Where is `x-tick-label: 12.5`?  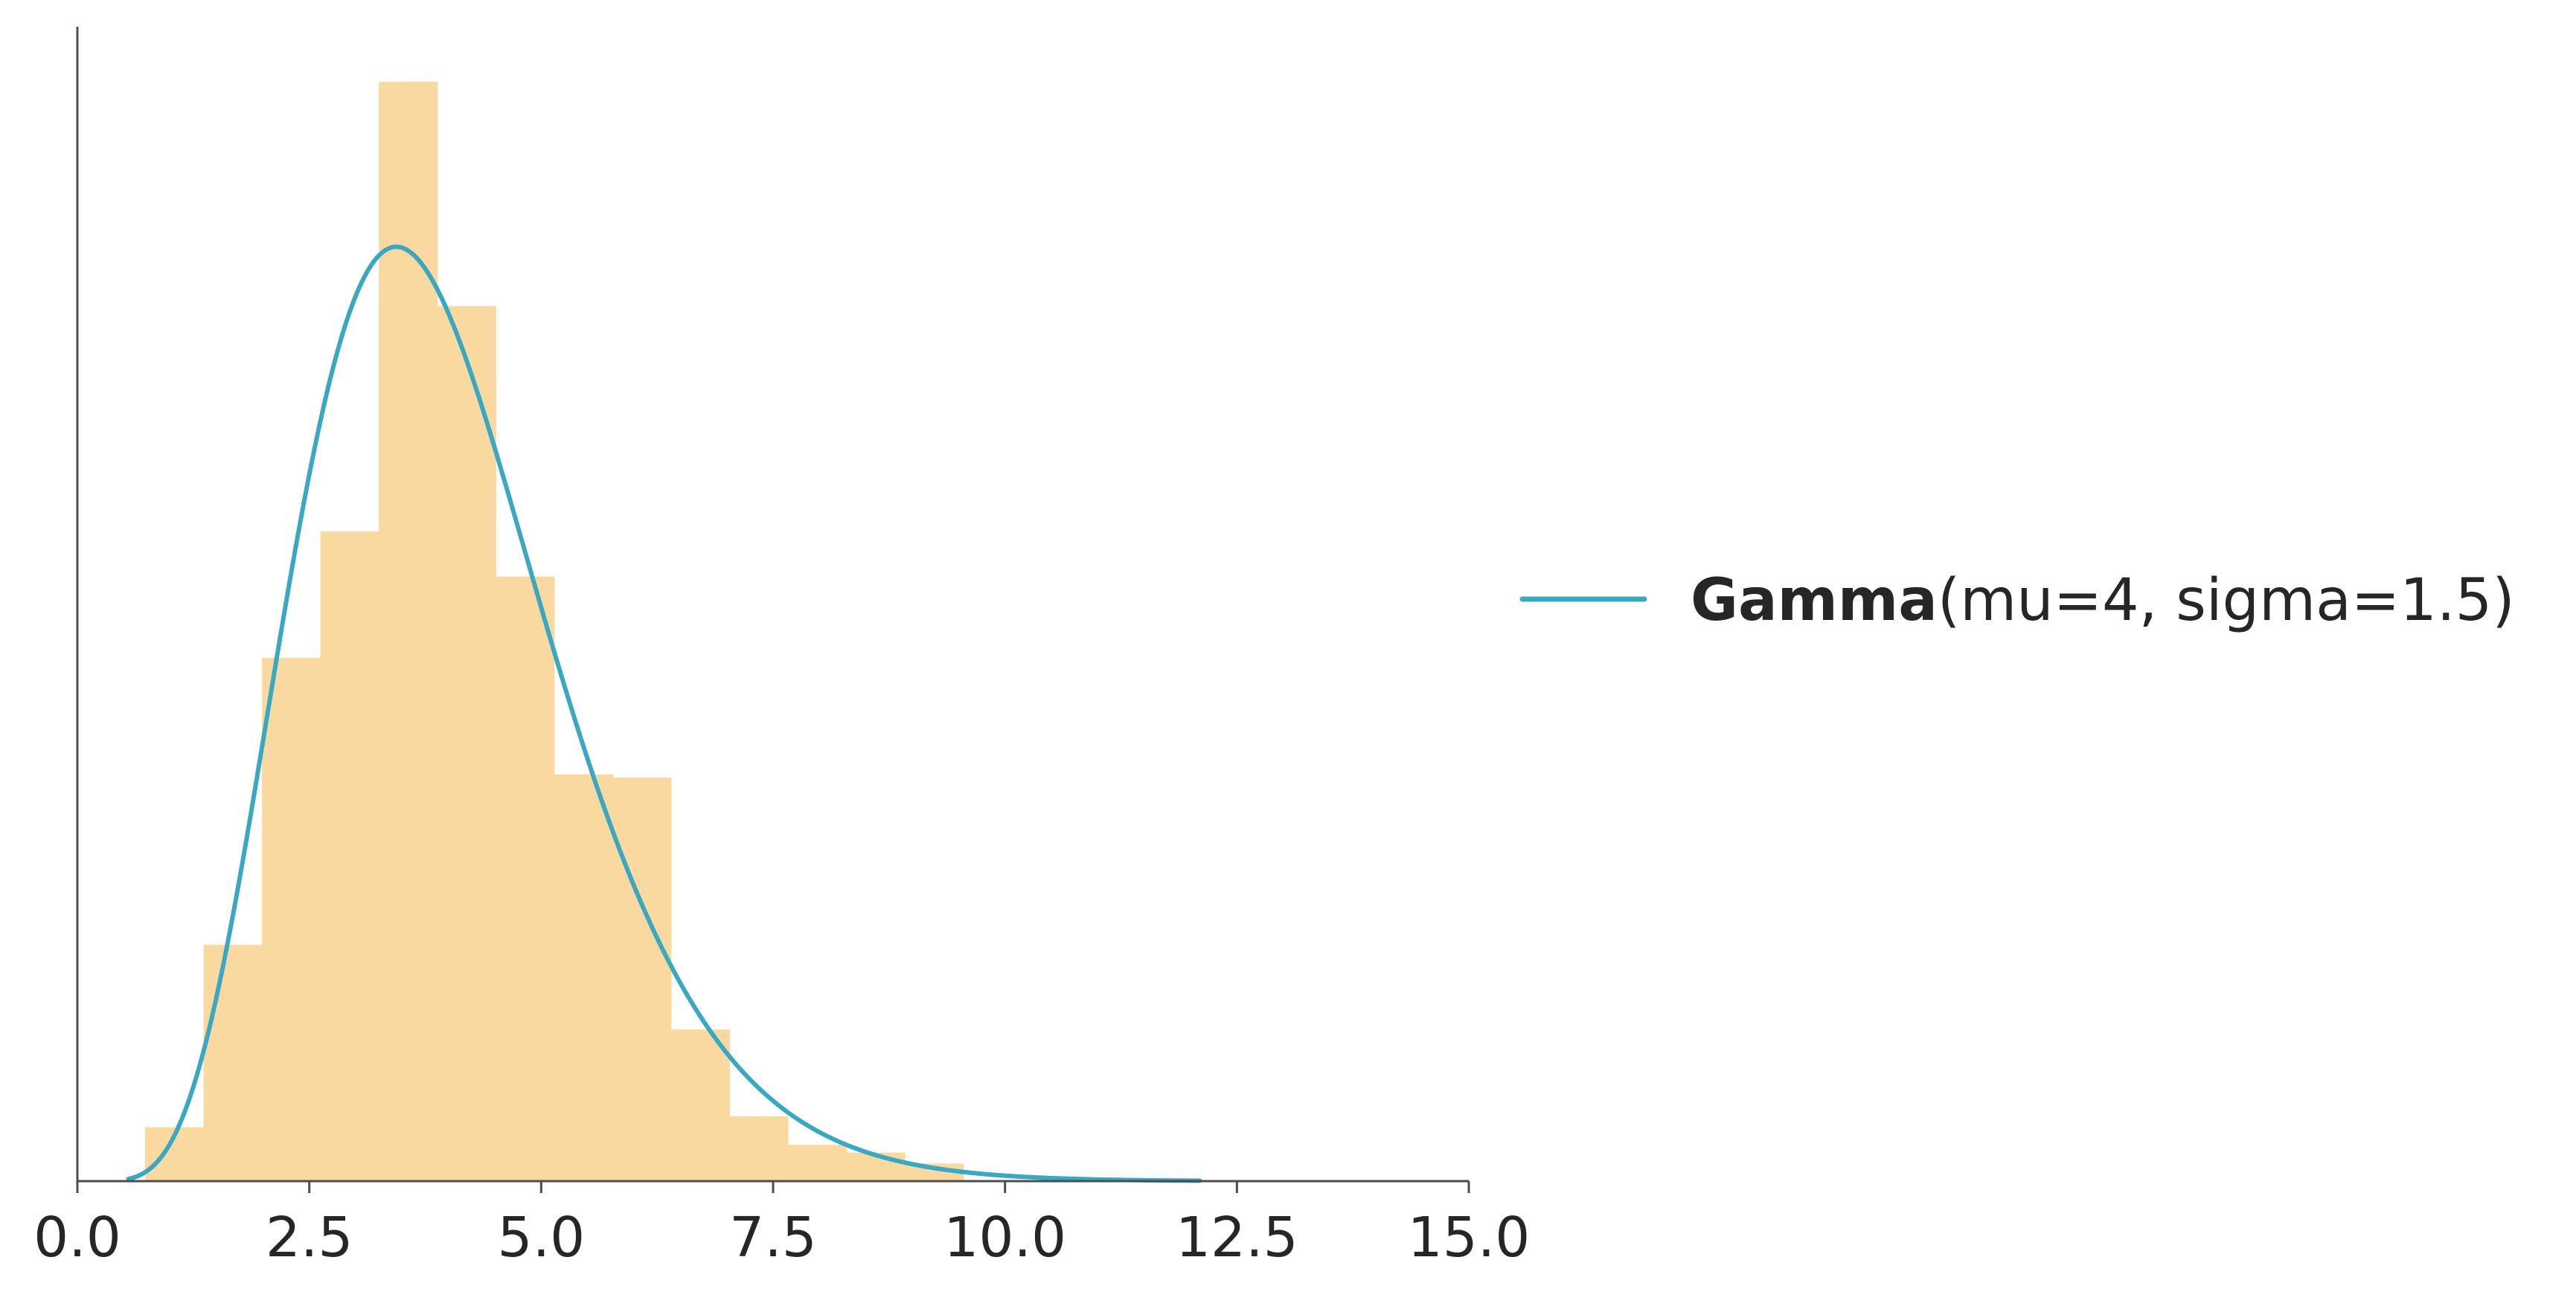
x-tick-label: 12.5 is located at coordinates (1237, 1238).